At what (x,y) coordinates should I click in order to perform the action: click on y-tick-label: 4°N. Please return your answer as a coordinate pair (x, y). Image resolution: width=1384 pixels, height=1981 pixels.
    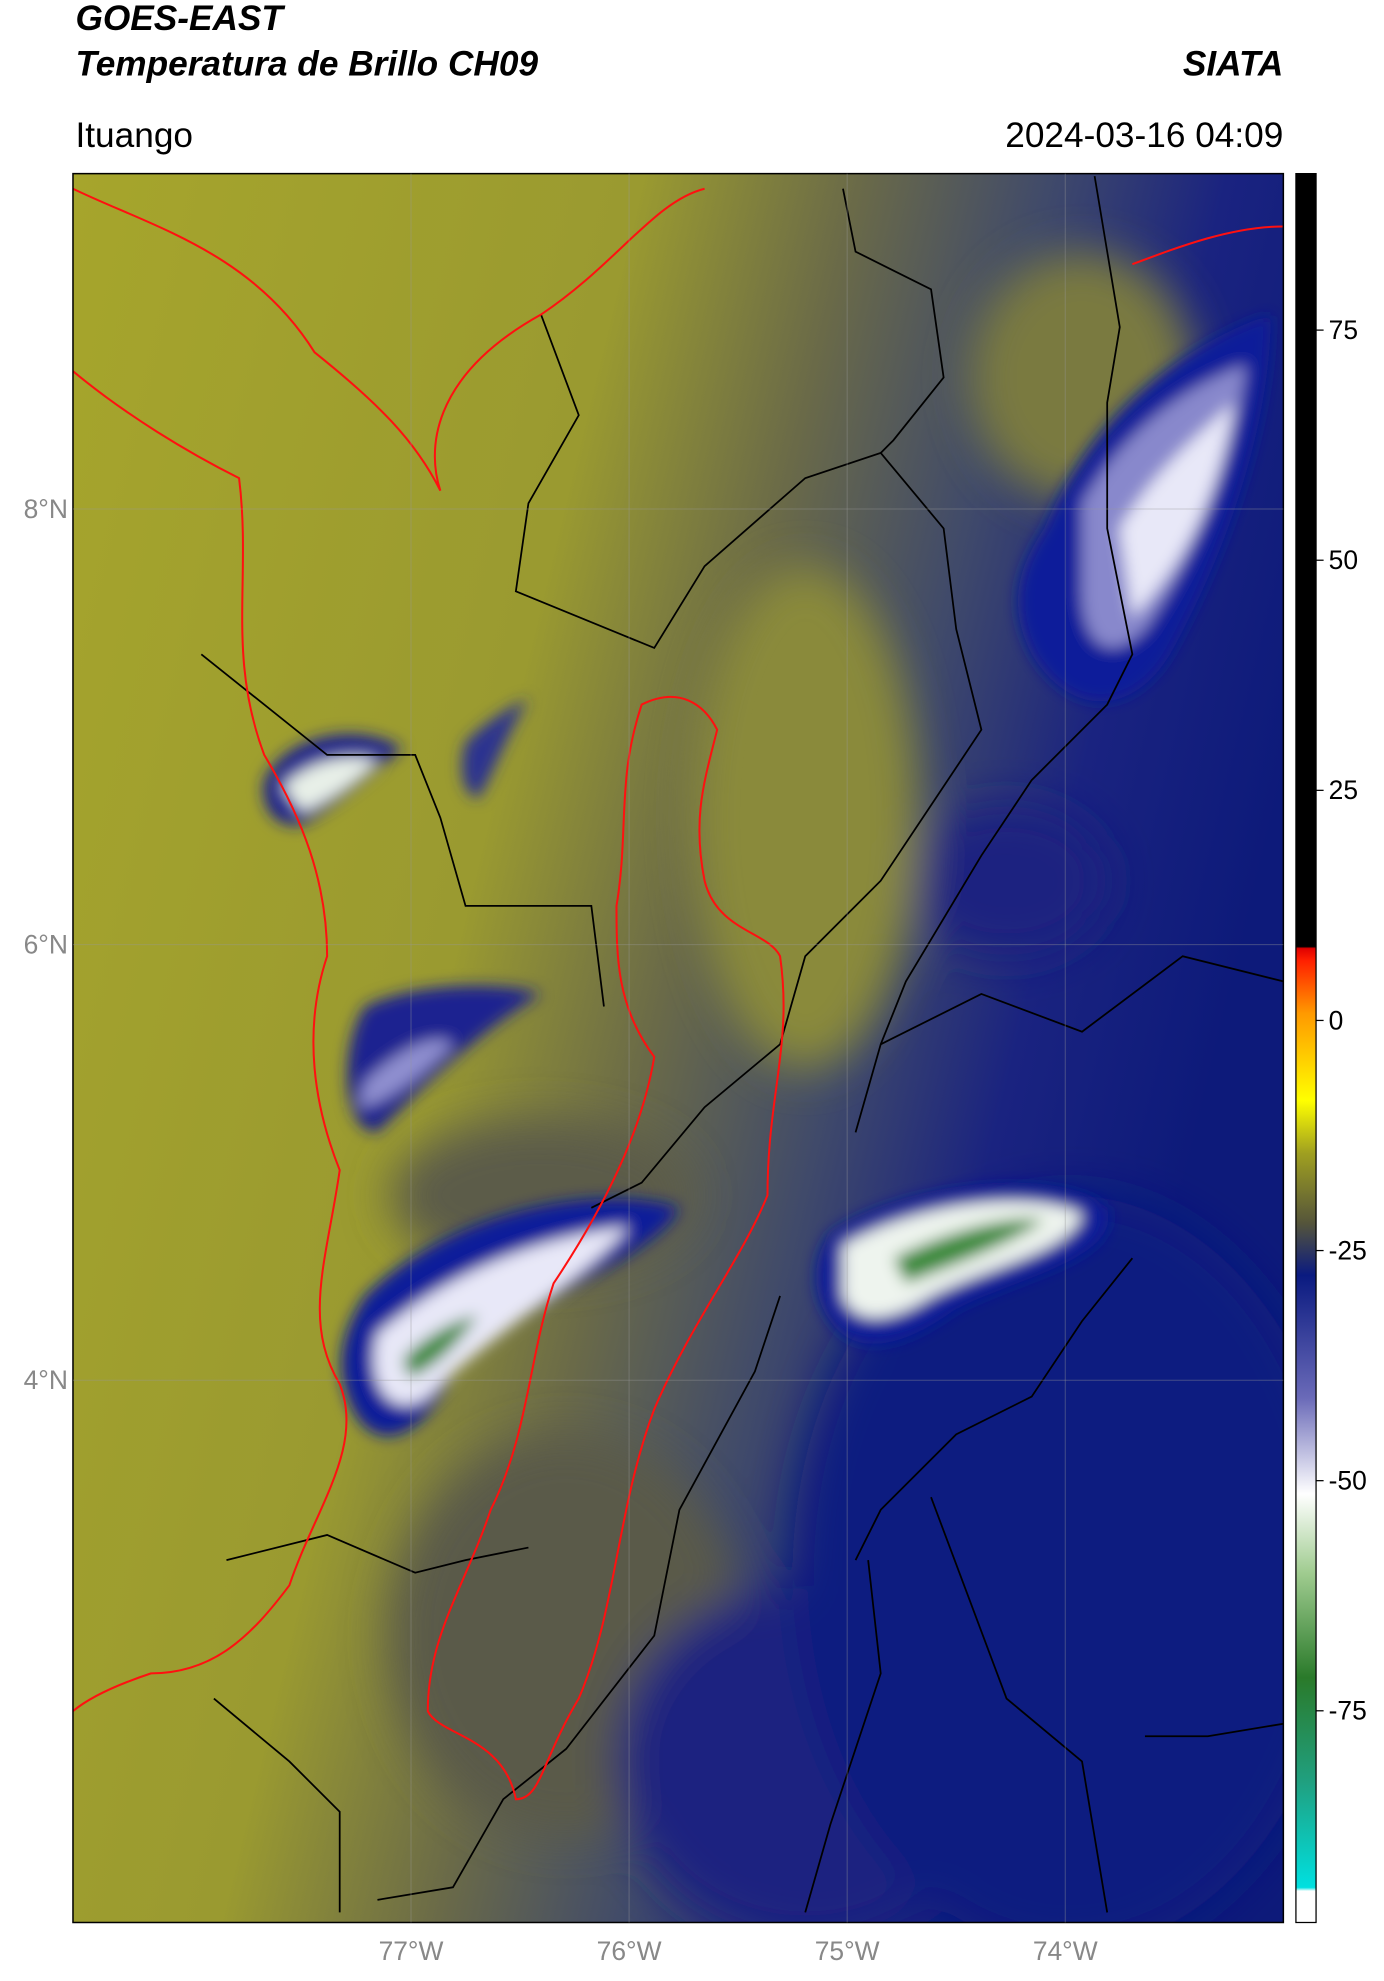
    Looking at the image, I should click on (46, 1380).